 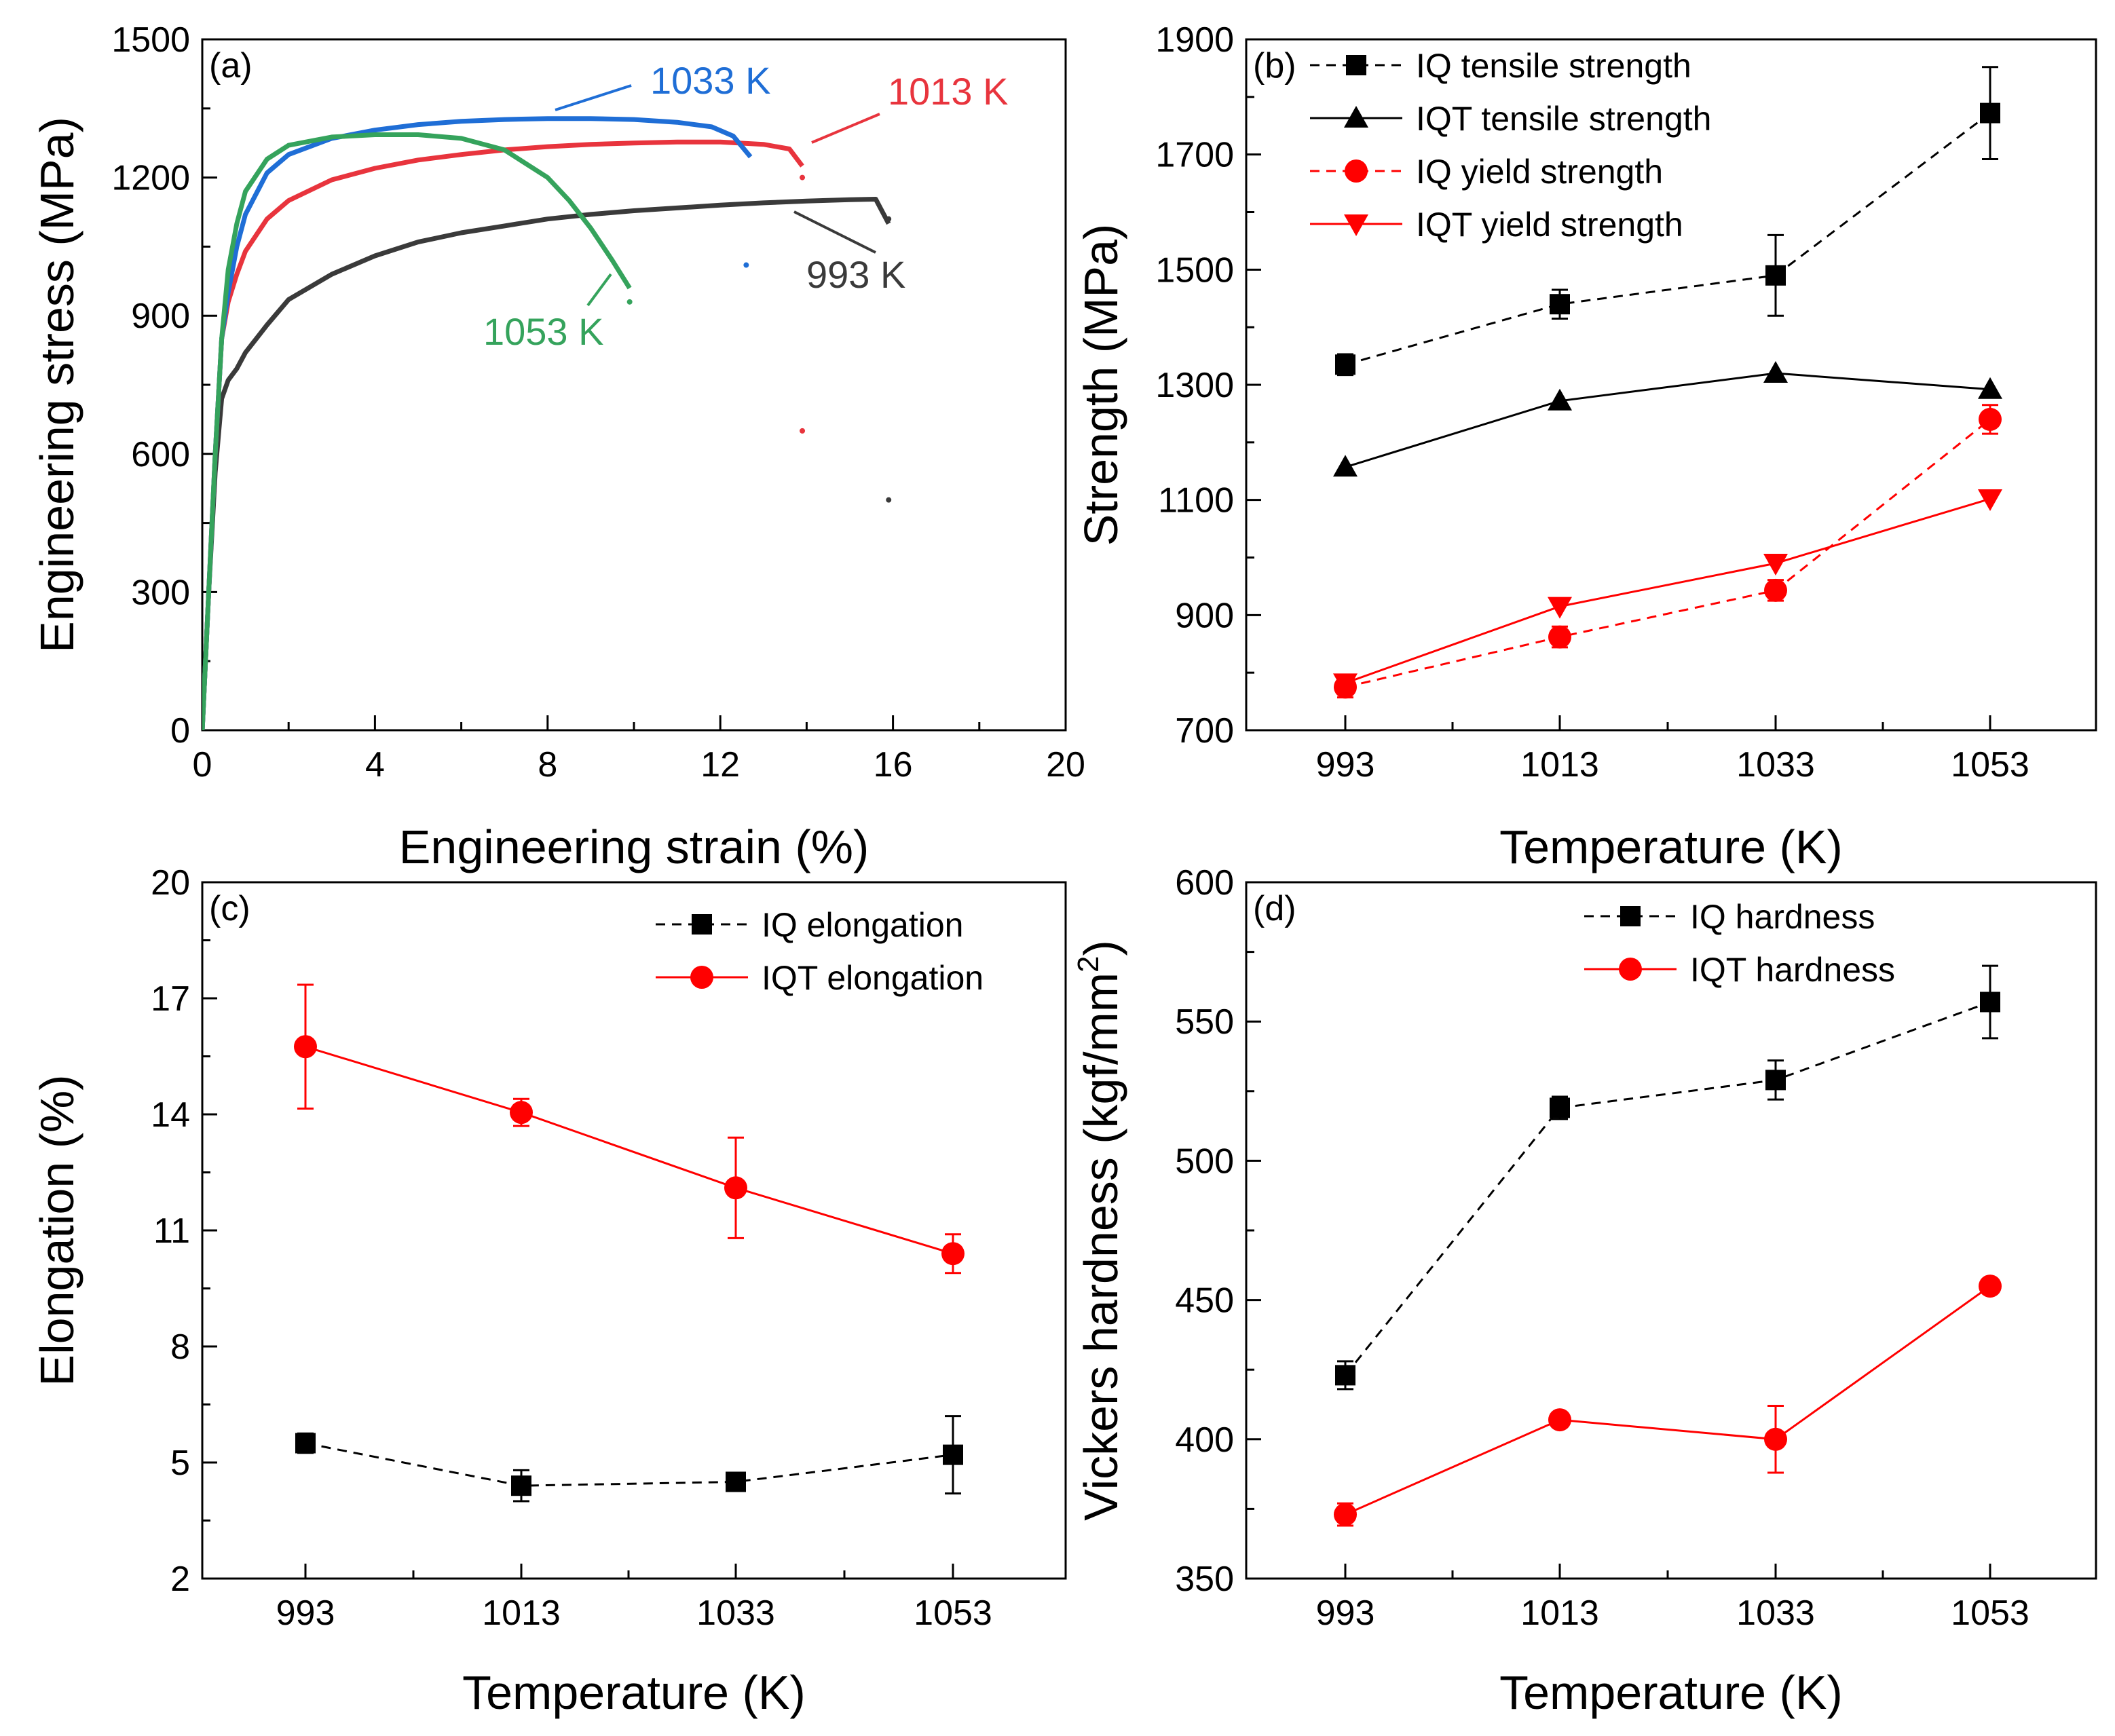 I want to click on y-axis-title-superscript: 2, so click(x=1088, y=964).